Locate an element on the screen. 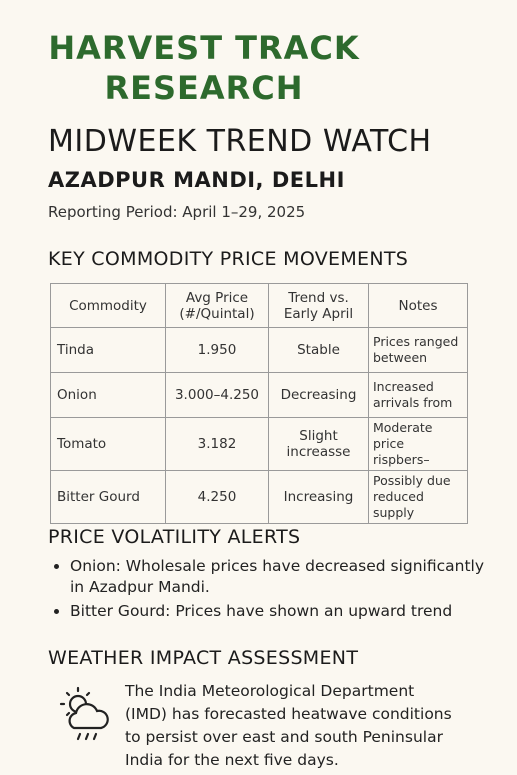  table-cell: 1.950 is located at coordinates (217, 350).